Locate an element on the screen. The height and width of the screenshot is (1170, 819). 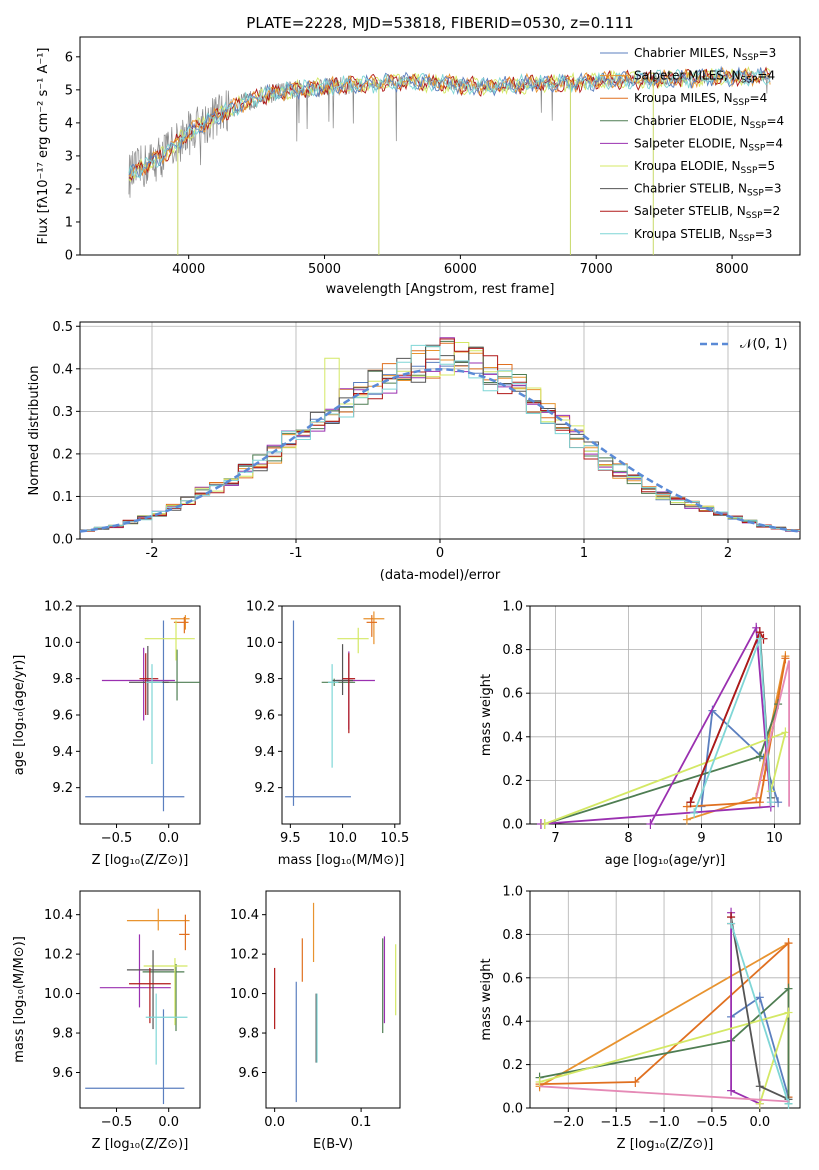
x-tick-label: 7000 is located at coordinates (596, 269).